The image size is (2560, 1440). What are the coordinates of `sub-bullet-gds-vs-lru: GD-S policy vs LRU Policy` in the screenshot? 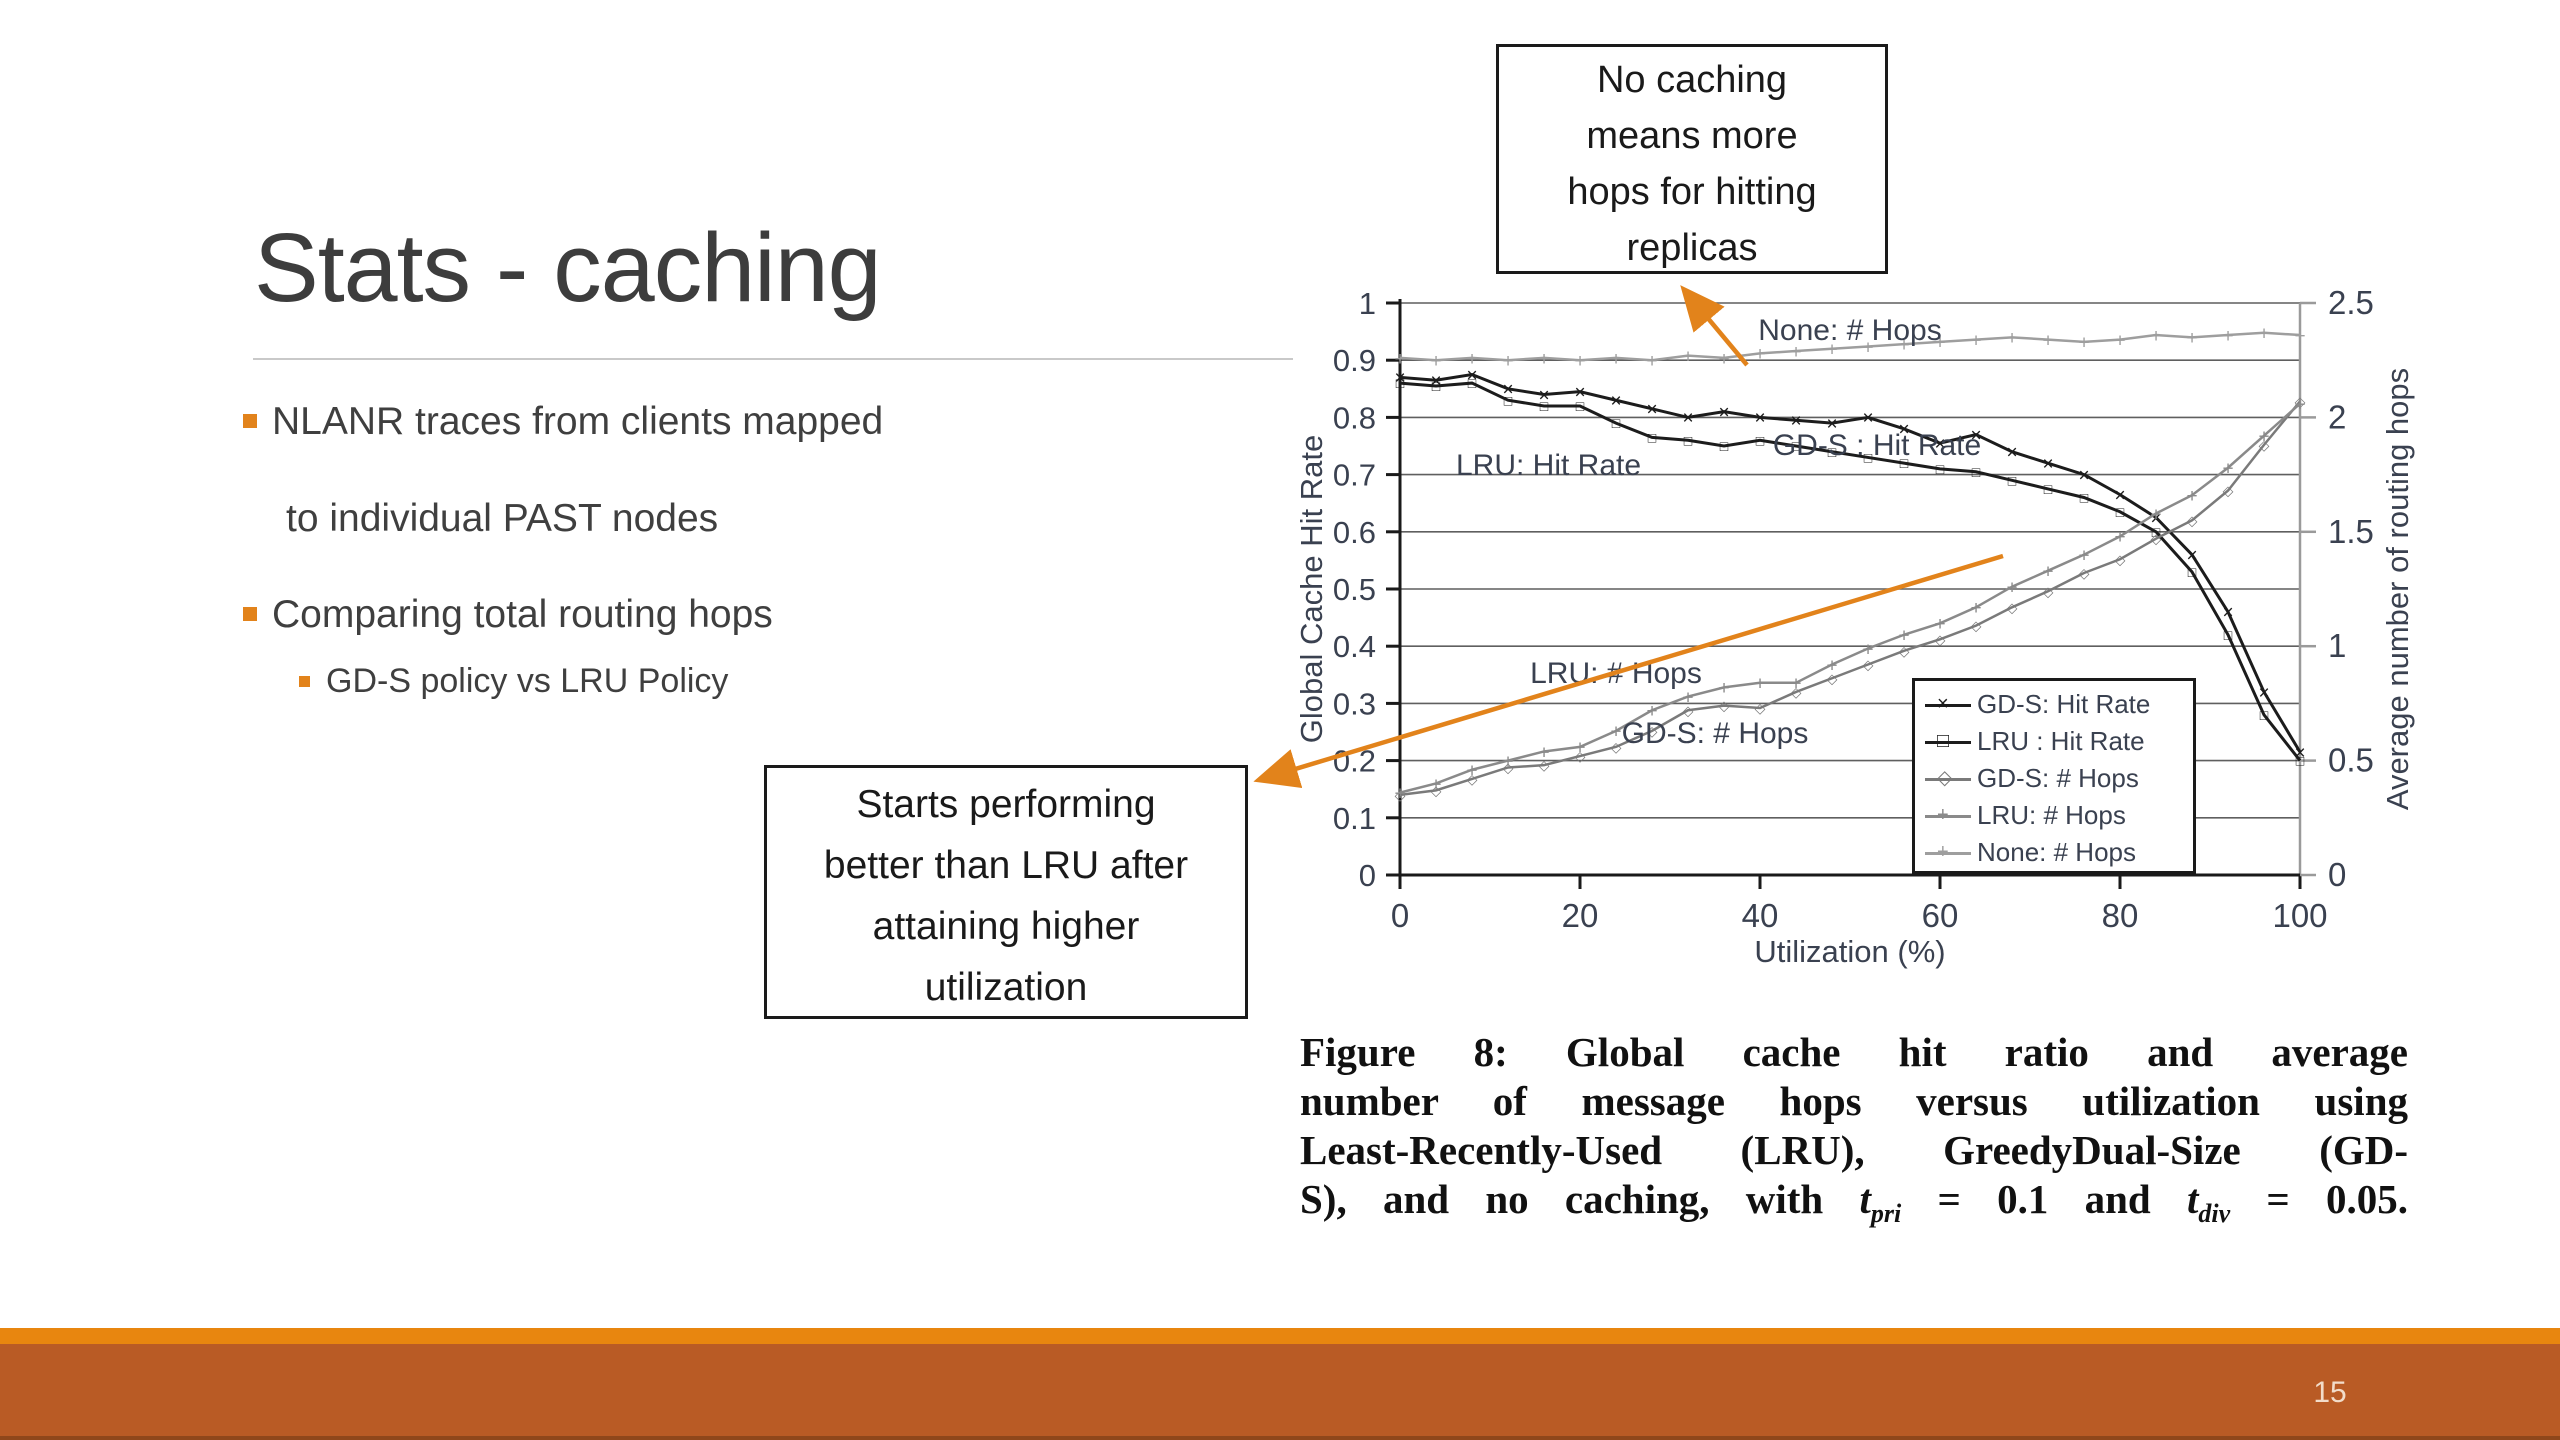 It's located at (527, 681).